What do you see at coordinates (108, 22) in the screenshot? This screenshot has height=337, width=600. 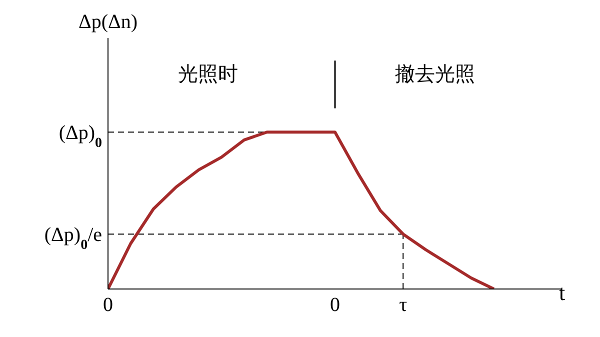 I see `y-axis-title: Δp(Δn)` at bounding box center [108, 22].